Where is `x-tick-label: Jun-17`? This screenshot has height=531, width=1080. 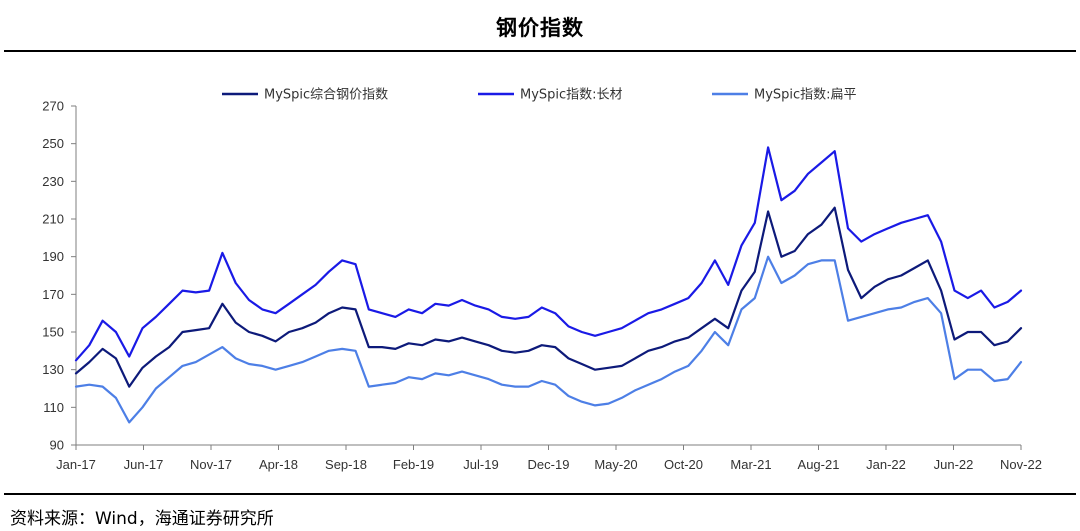 x-tick-label: Jun-17 is located at coordinates (144, 464).